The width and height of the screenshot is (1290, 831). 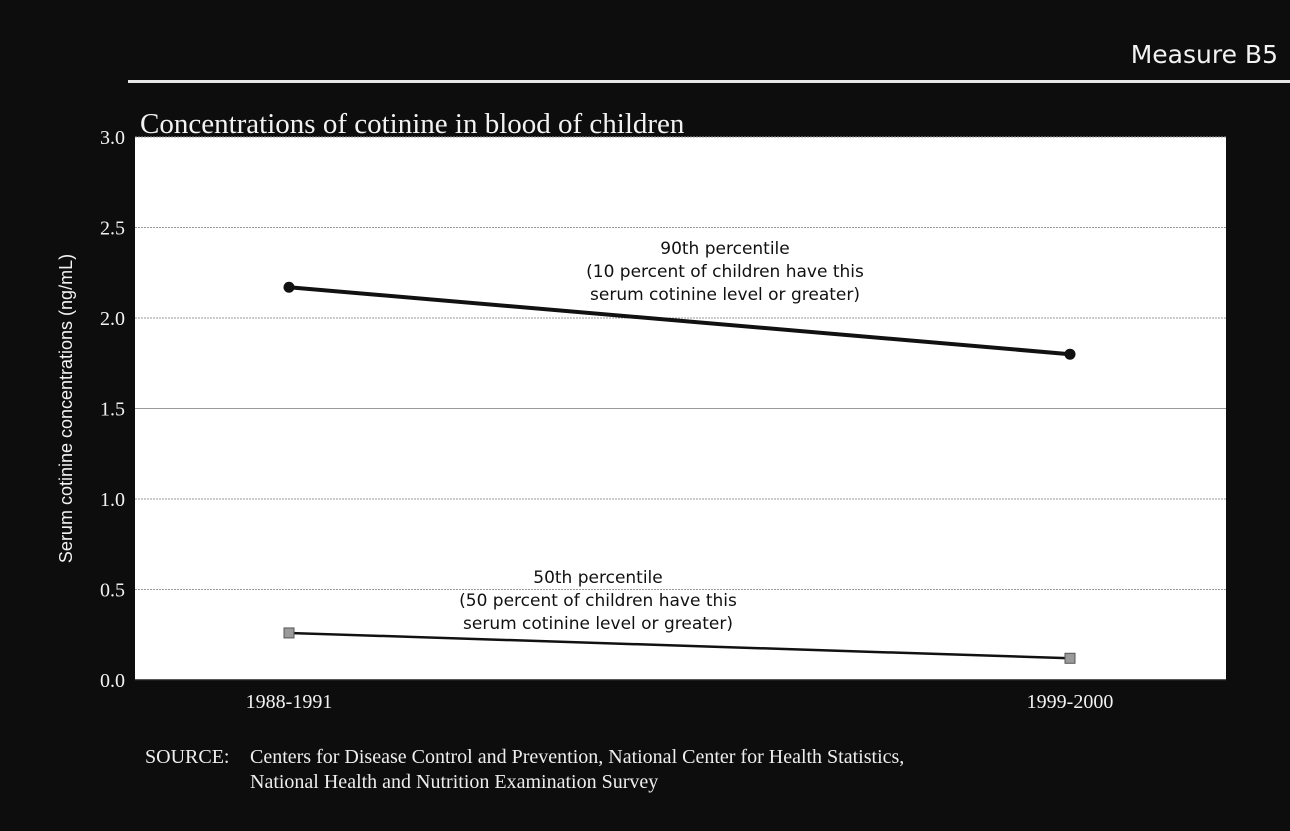 I want to click on y-axis-label: Serum cotinine concentrations (ng/mL), so click(x=66, y=408).